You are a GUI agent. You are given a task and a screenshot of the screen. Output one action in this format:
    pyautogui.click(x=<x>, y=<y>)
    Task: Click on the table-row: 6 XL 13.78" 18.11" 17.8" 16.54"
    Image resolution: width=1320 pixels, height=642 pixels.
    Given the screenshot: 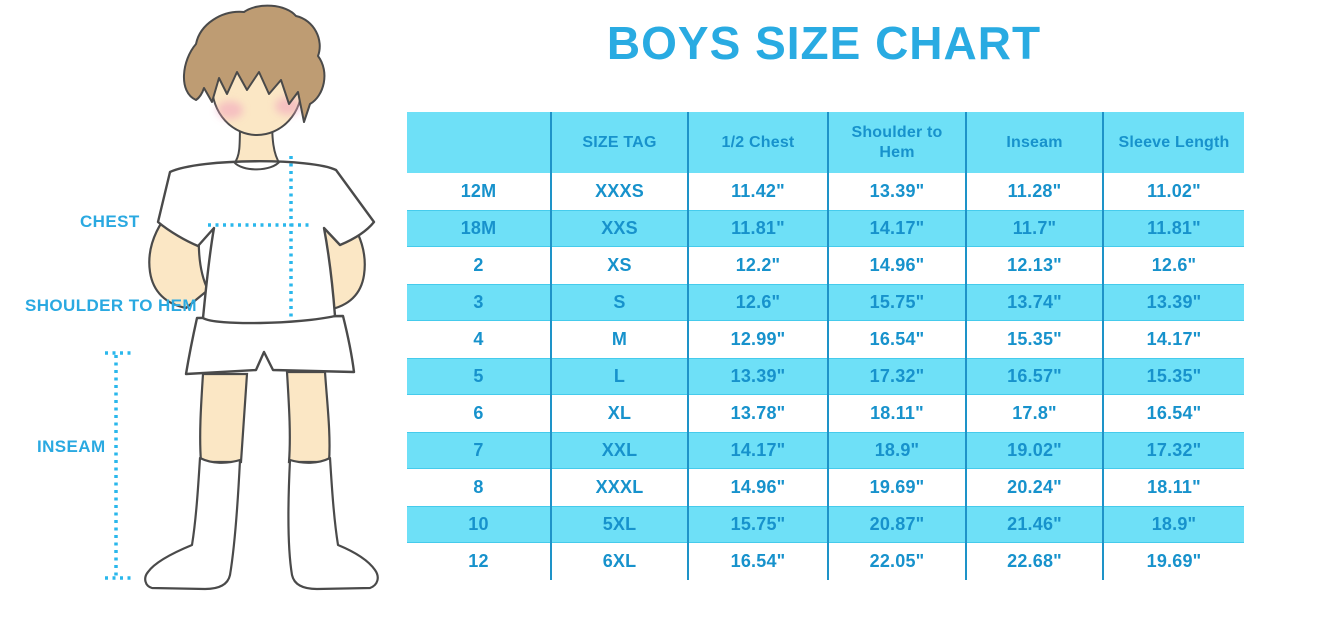 What is the action you would take?
    pyautogui.click(x=825, y=413)
    